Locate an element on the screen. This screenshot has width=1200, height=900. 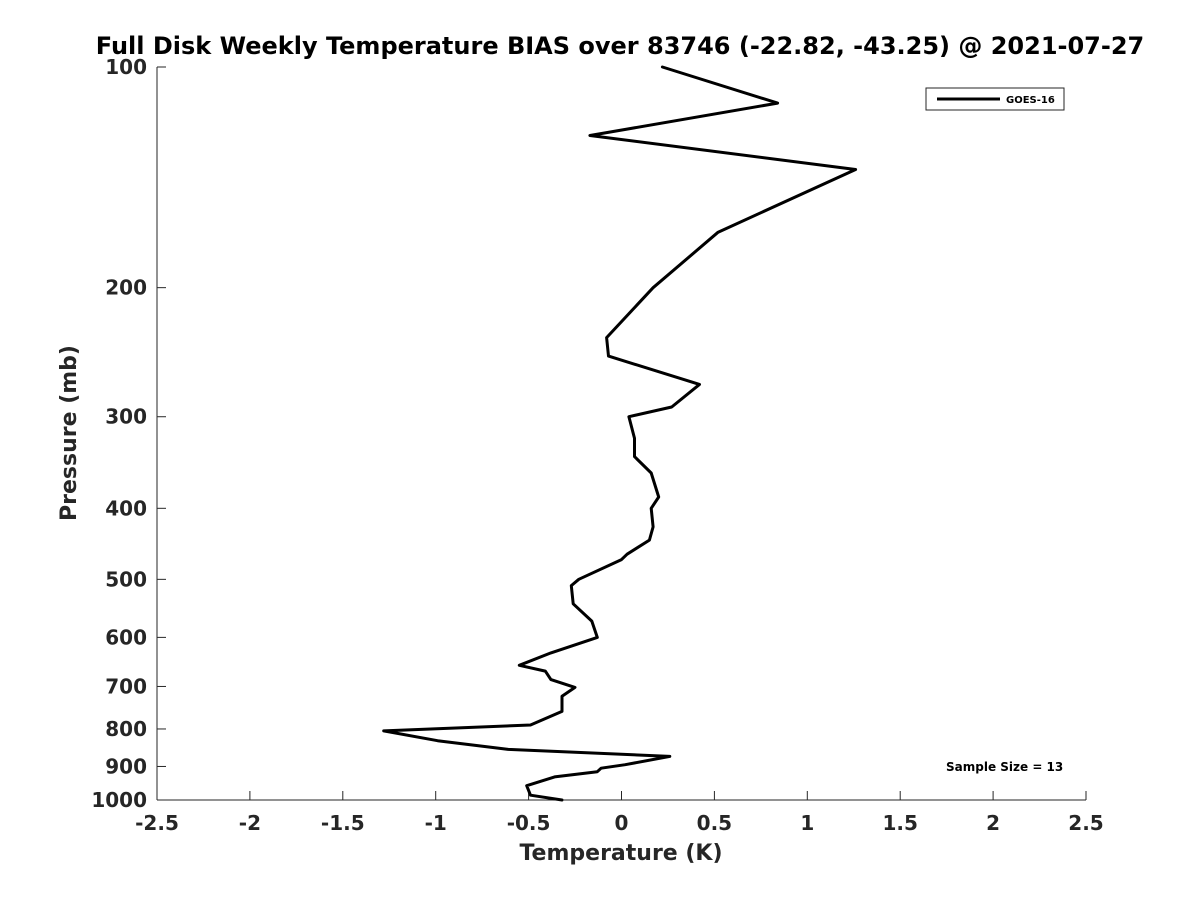
x-tick-label: 2 is located at coordinates (993, 823).